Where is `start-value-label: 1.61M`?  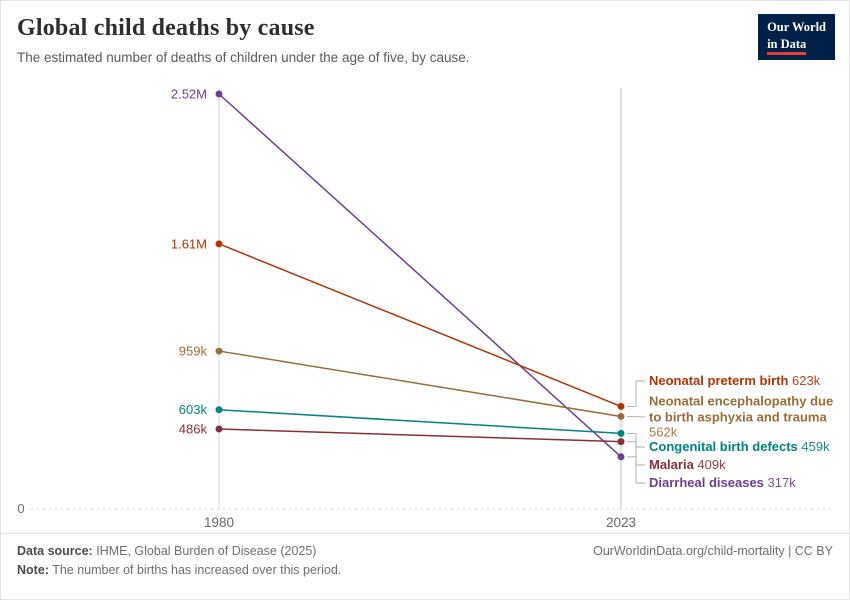
start-value-label: 1.61M is located at coordinates (189, 243).